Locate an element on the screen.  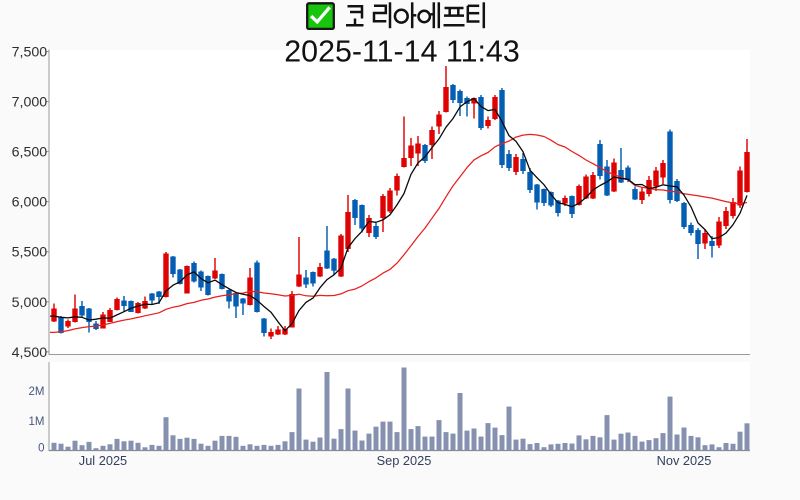
svg-text: 7,500 is located at coordinates (30, 53).